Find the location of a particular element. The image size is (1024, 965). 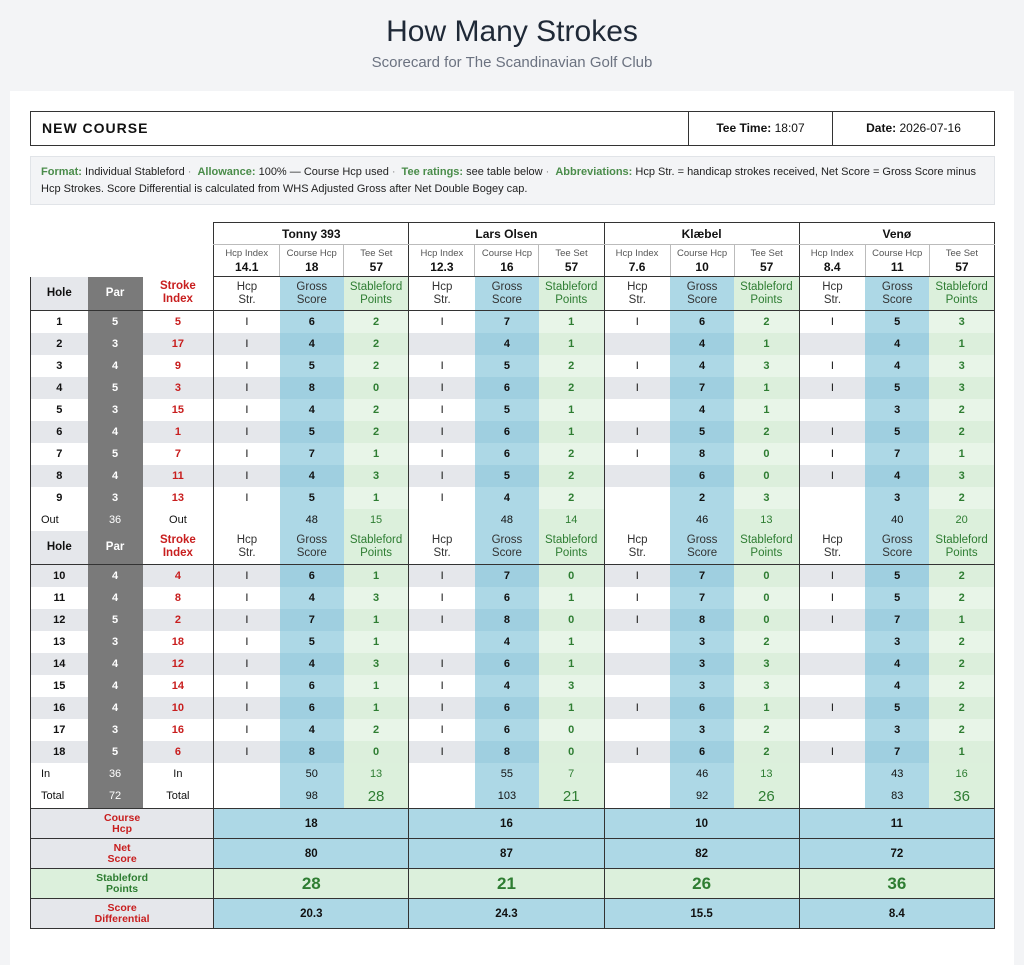

out-points: 13 is located at coordinates (767, 519).